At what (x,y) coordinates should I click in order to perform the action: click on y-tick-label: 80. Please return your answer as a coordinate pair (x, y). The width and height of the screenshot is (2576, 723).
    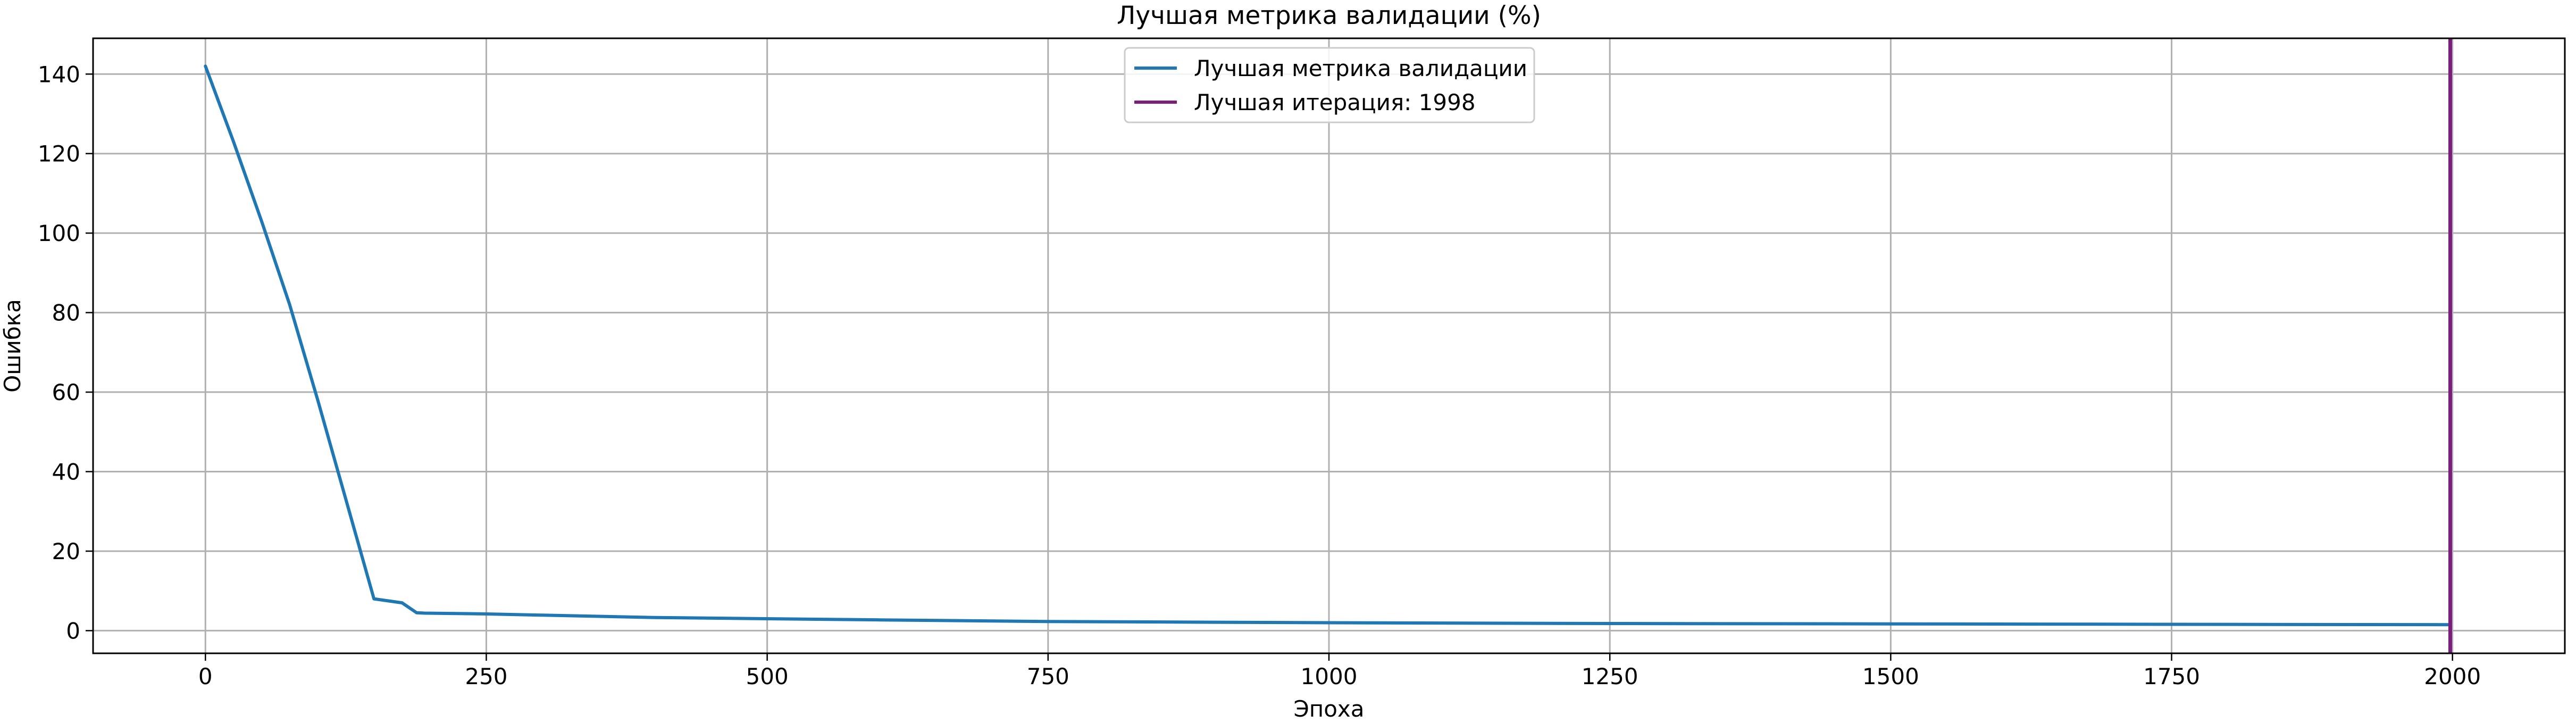
    Looking at the image, I should click on (66, 313).